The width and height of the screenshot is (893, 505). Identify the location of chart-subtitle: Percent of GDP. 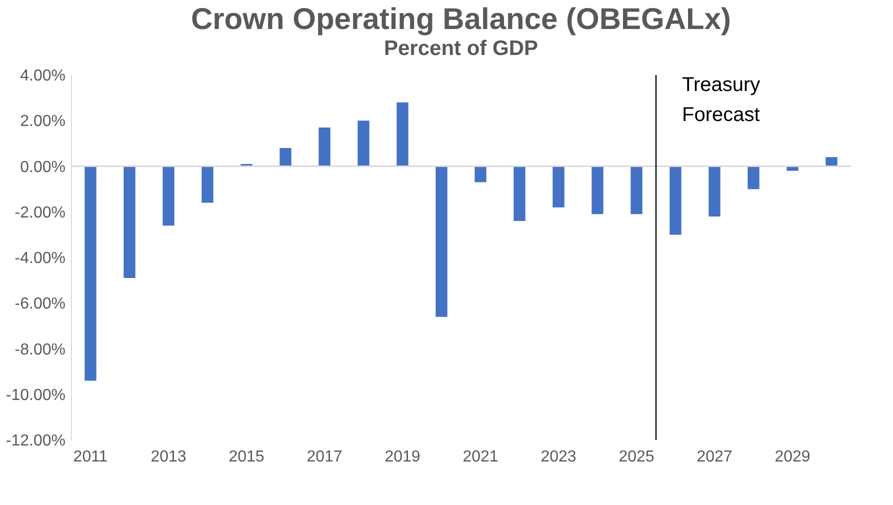
(461, 48).